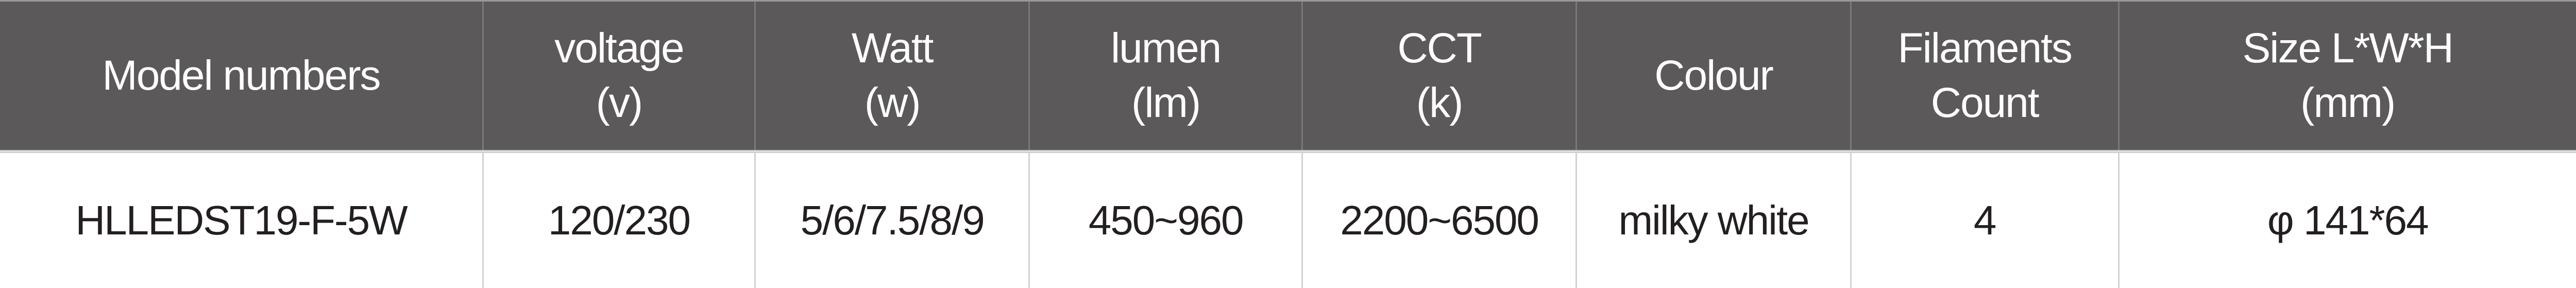 Image resolution: width=2576 pixels, height=288 pixels. What do you see at coordinates (892, 103) in the screenshot?
I see `header-unit: (w)` at bounding box center [892, 103].